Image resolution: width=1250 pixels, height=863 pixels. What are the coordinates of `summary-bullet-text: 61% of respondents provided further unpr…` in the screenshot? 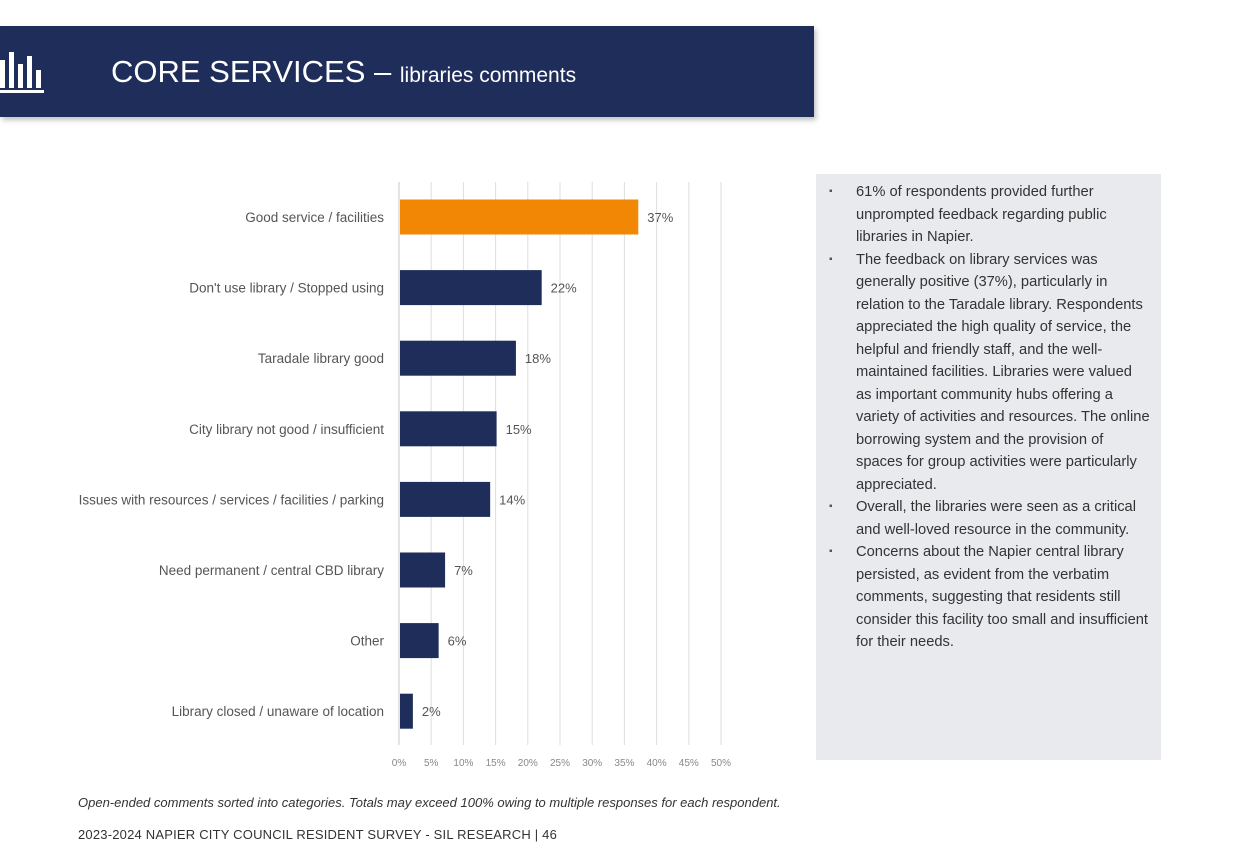 It's located at (981, 214).